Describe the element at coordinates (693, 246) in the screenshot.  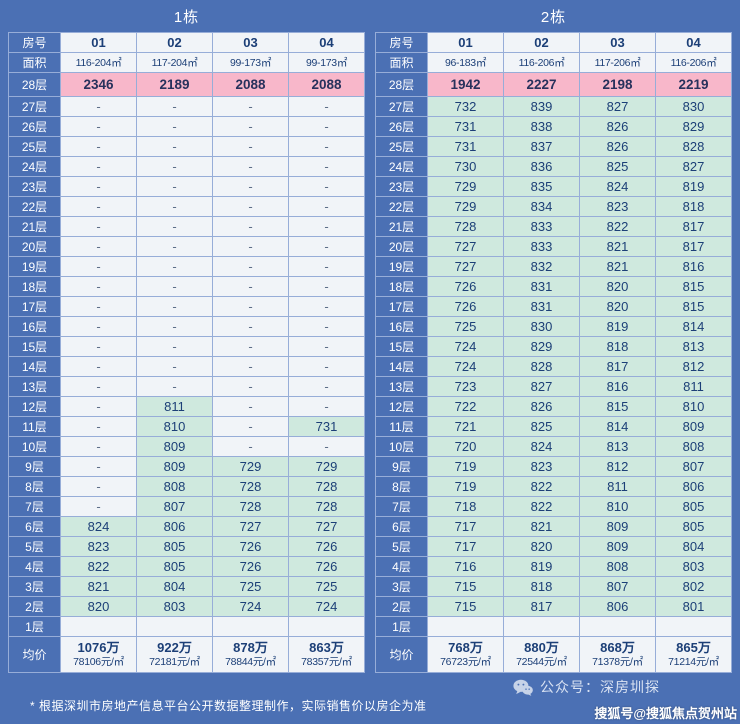
I see `price-cell: 817` at that location.